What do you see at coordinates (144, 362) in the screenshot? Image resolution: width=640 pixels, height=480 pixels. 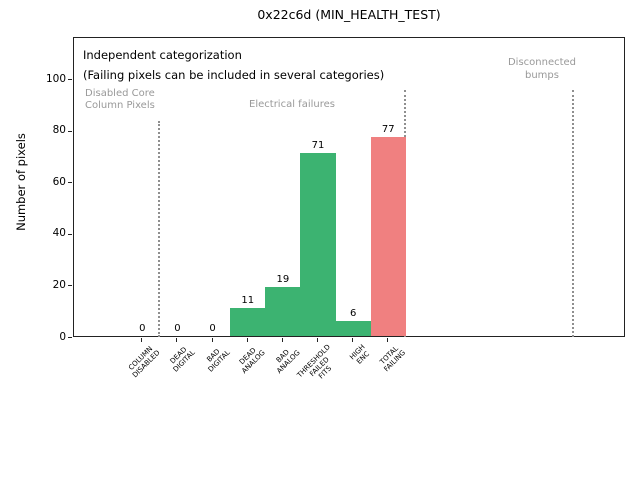 I see `x-axis-tick-label: COLUMN DISABLED` at bounding box center [144, 362].